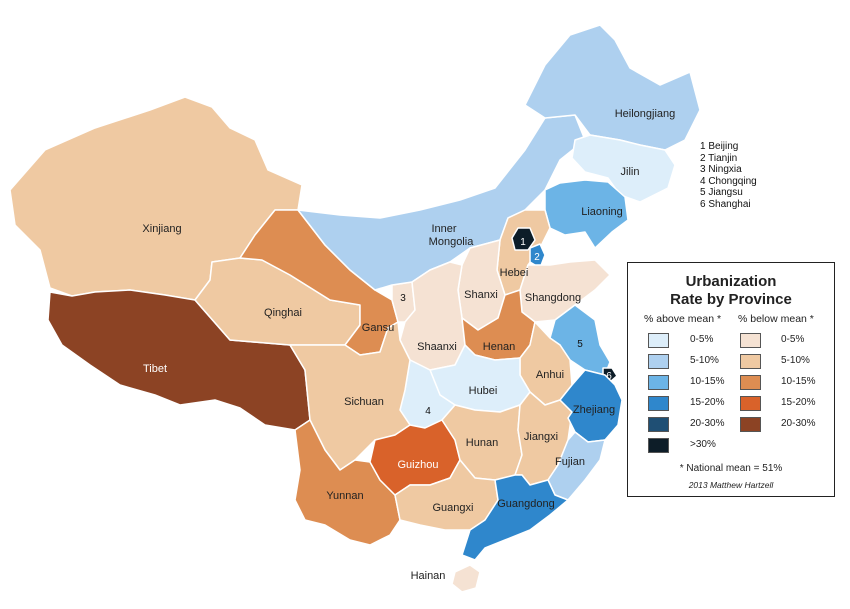 The height and width of the screenshot is (609, 850). Describe the element at coordinates (612, 87) in the screenshot. I see `region-heilongjiang` at that location.